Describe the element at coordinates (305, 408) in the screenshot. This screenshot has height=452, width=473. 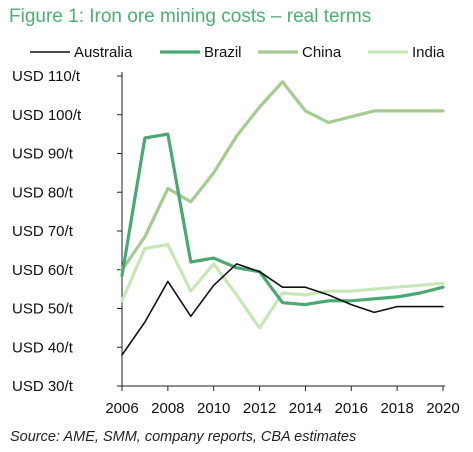
I see `x-tick-label: 2014` at that location.